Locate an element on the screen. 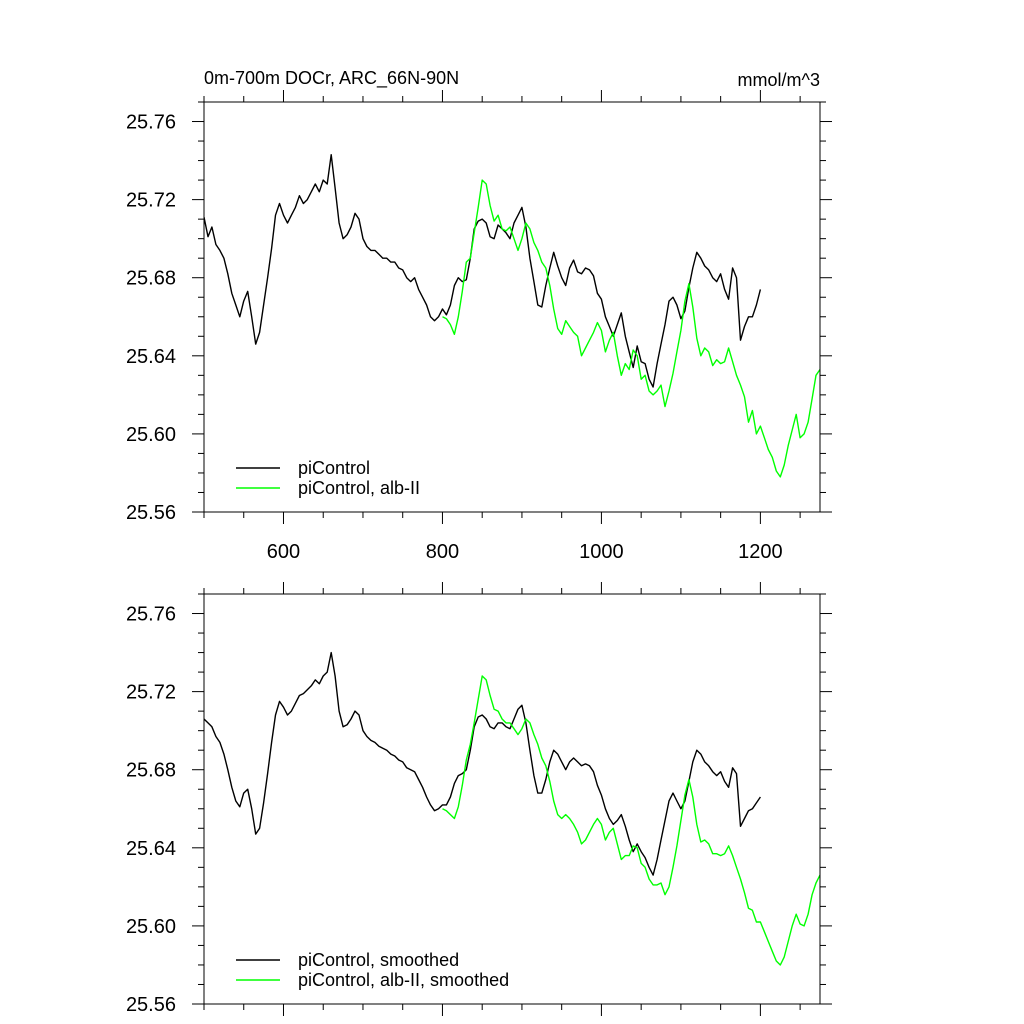 This screenshot has width=1024, height=1024. x-tick-label: 1200 is located at coordinates (760, 552).